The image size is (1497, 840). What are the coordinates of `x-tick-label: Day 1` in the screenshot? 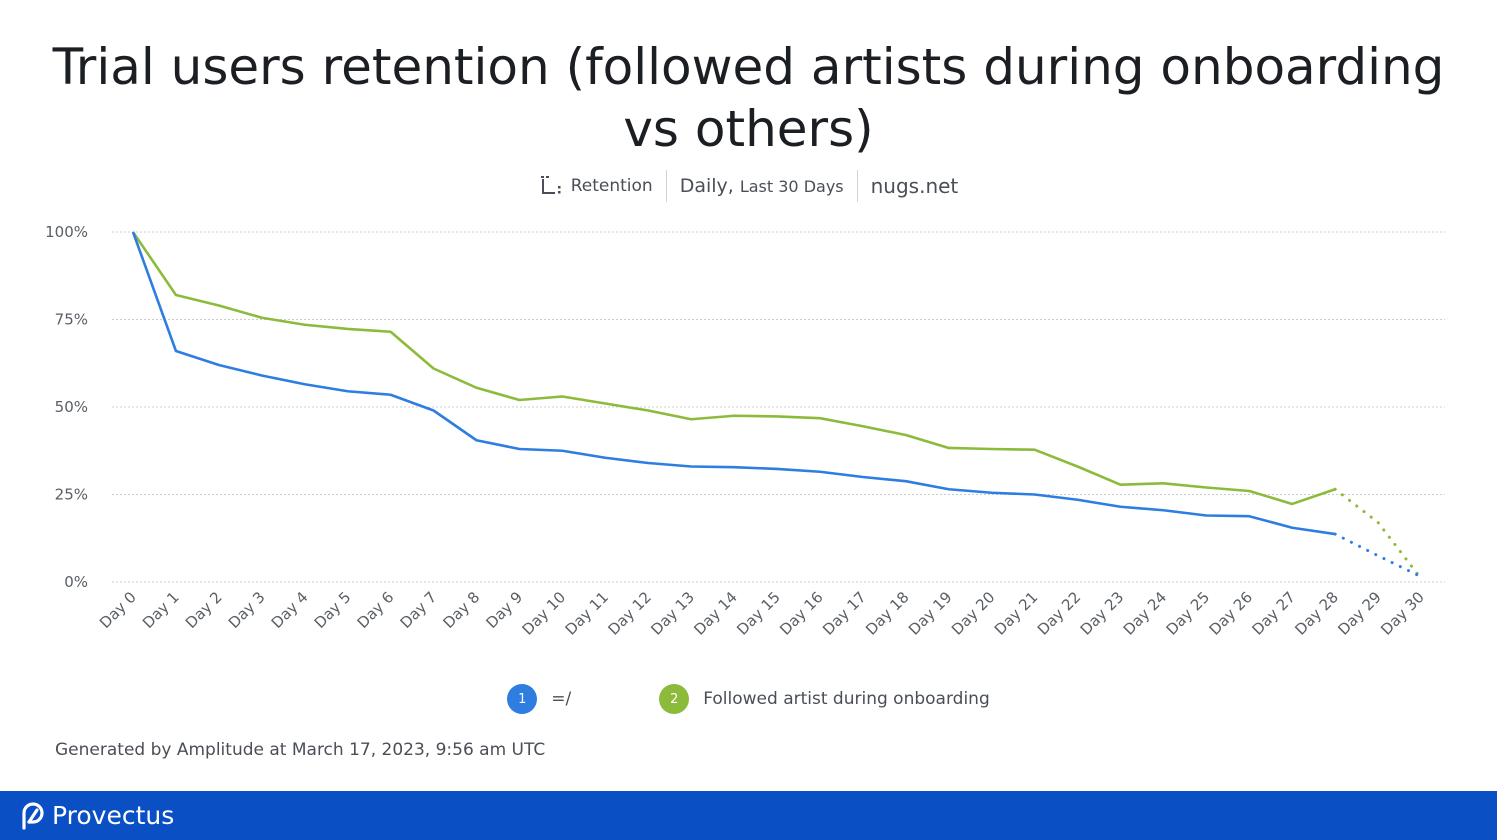 It's located at (161, 610).